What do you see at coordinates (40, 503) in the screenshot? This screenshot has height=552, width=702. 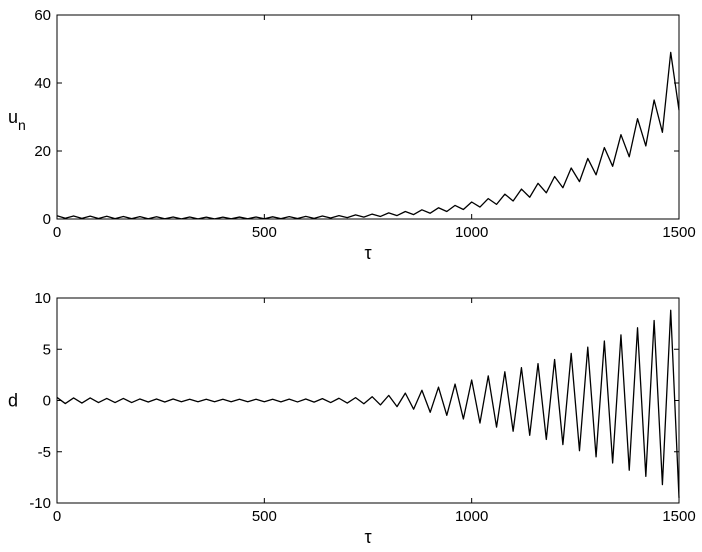 I see `y-tick-label: -10` at bounding box center [40, 503].